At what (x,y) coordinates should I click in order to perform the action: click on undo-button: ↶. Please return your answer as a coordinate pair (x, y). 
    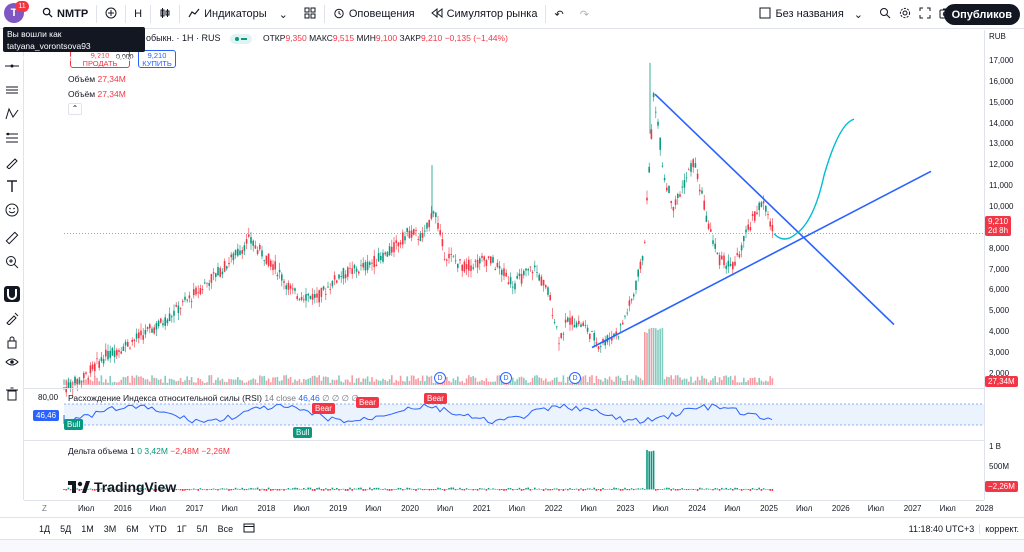
    Looking at the image, I should click on (558, 14).